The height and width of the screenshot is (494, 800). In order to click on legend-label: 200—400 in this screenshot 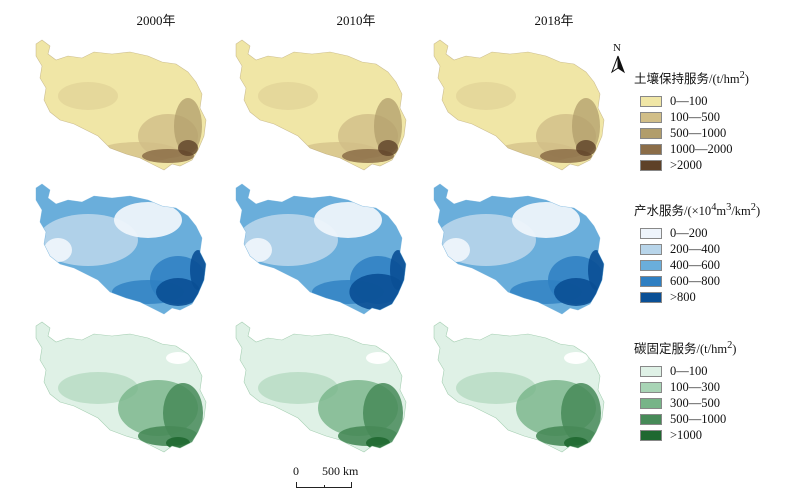, I will do `click(695, 248)`.